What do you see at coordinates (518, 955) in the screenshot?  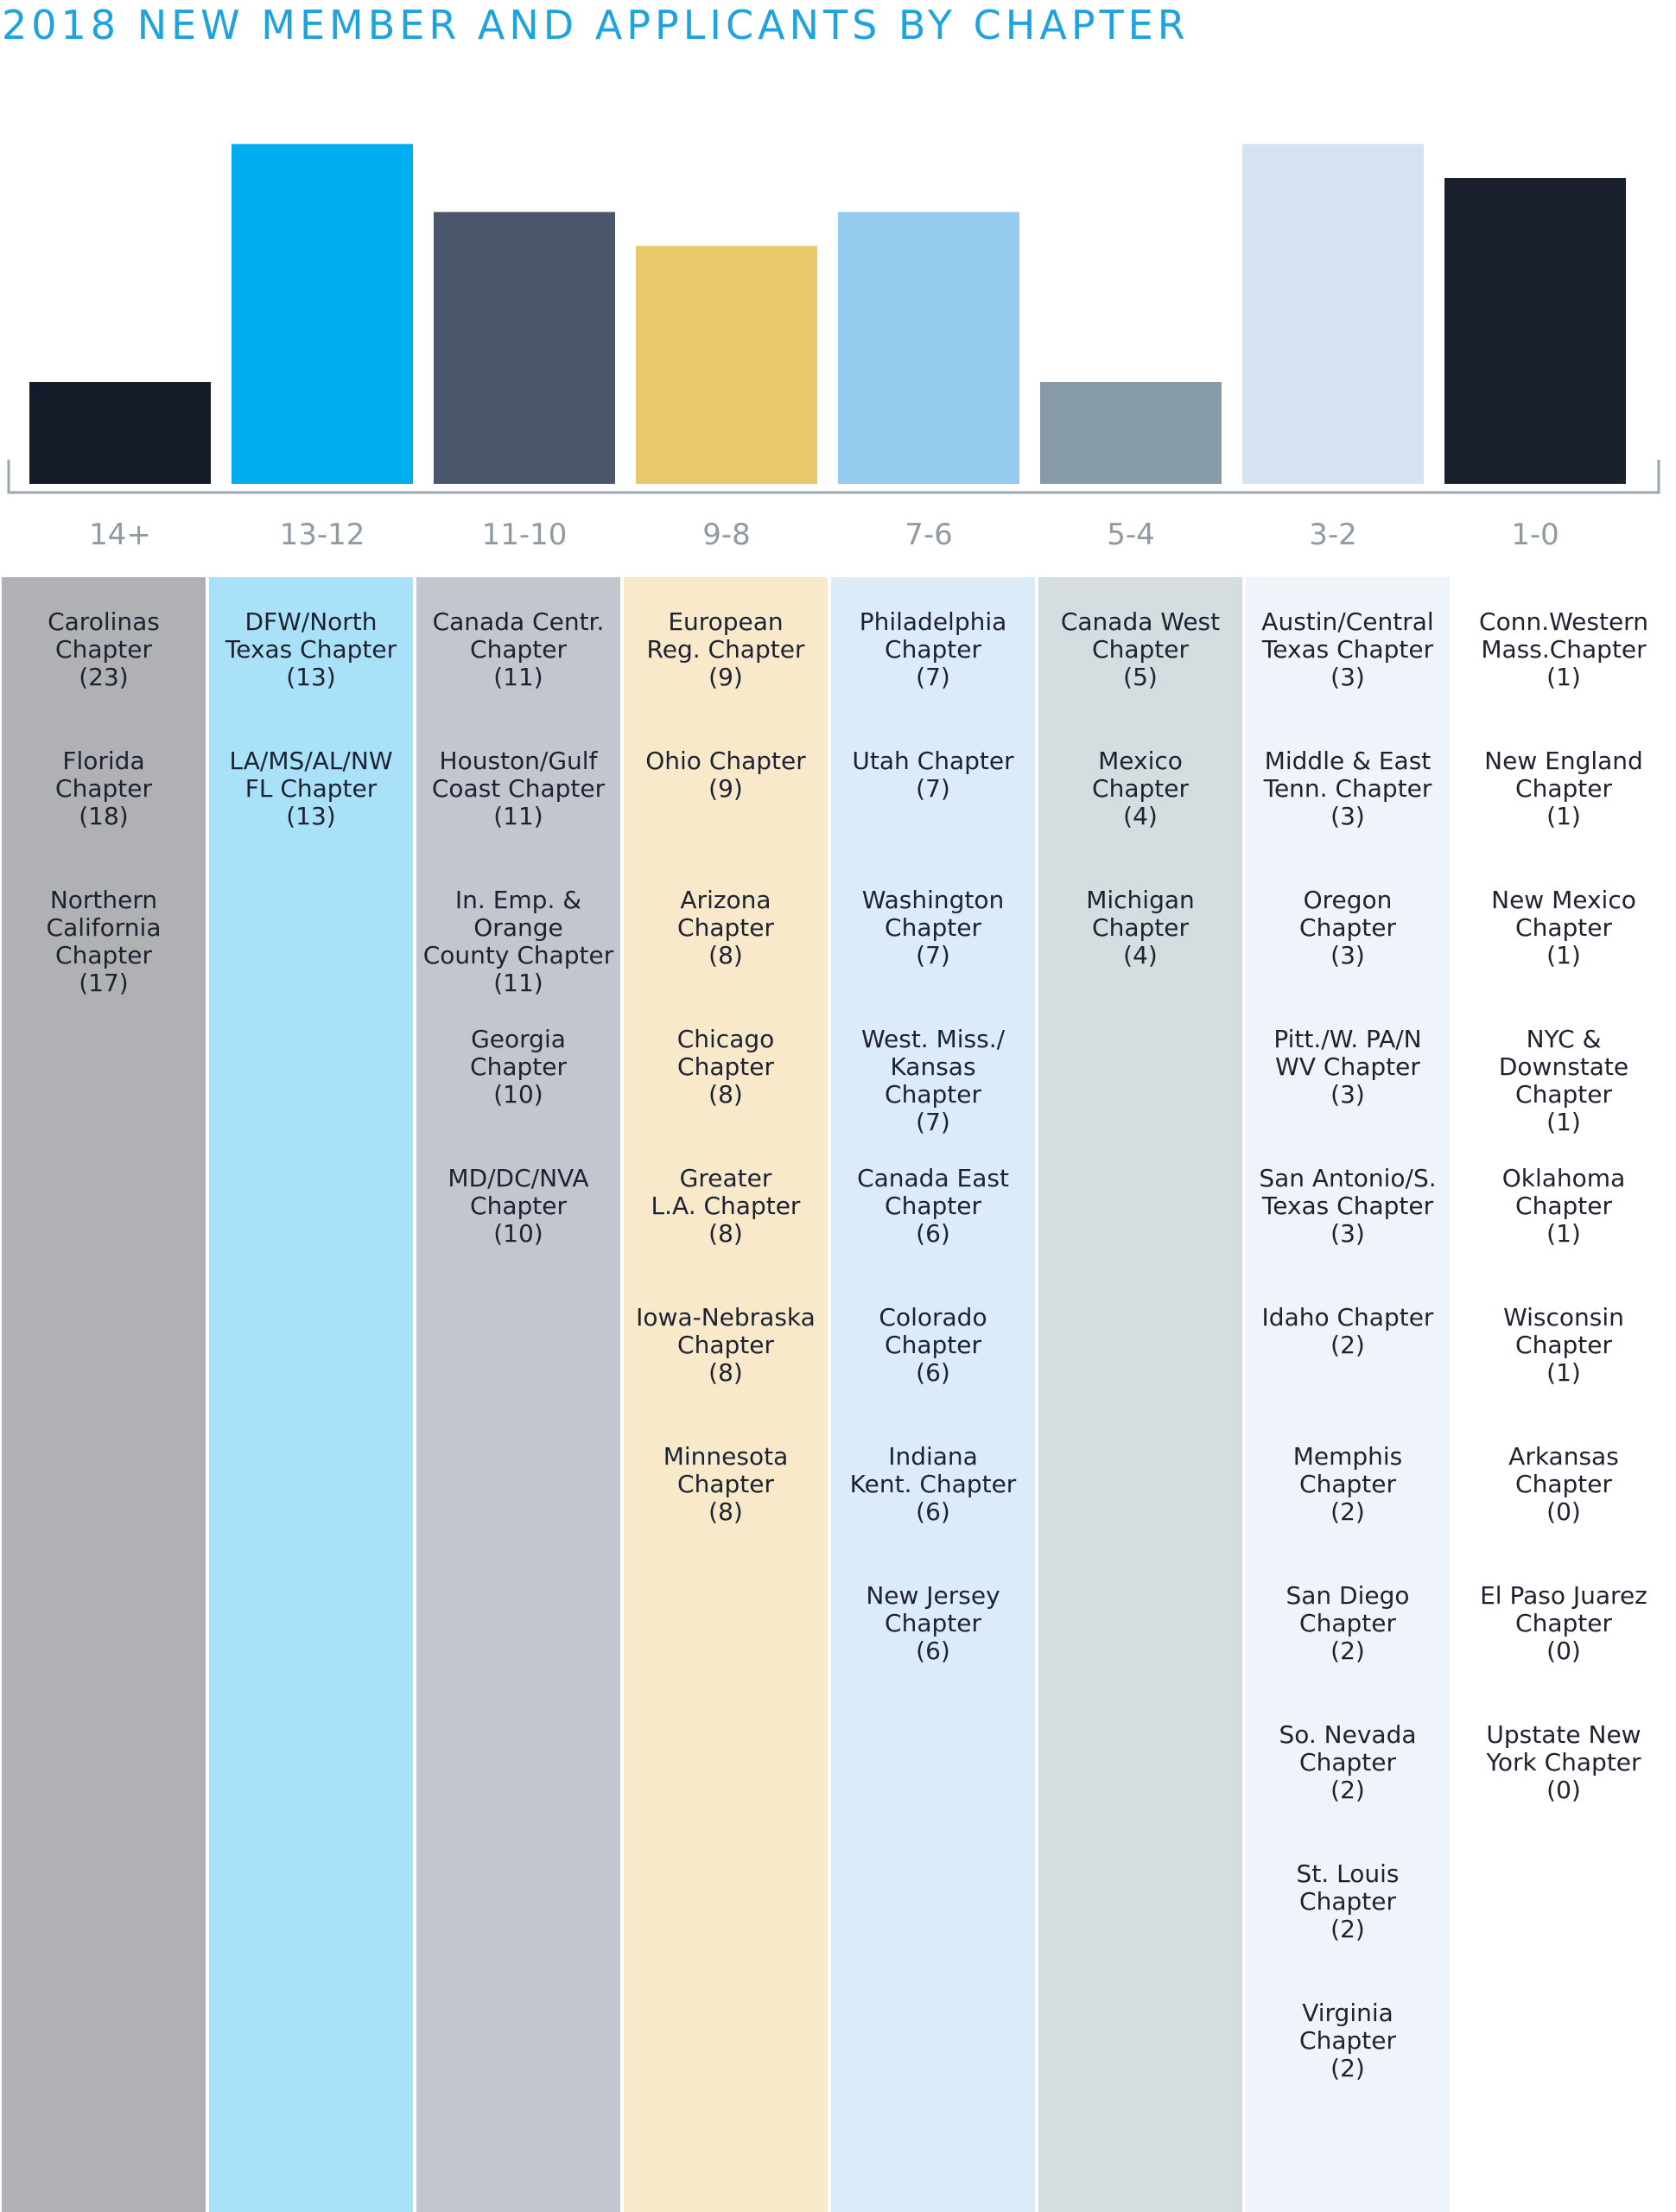 I see `chapter-name-line: County Chapter` at bounding box center [518, 955].